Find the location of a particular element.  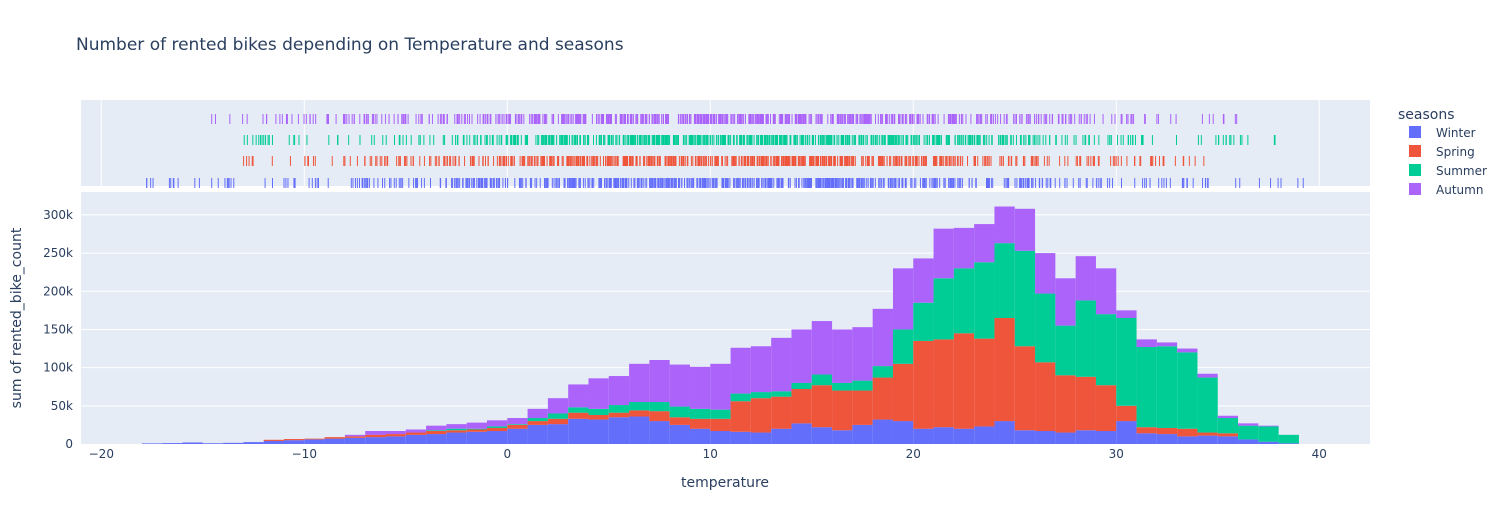

legend-label-spring: Spring is located at coordinates (1455, 152).